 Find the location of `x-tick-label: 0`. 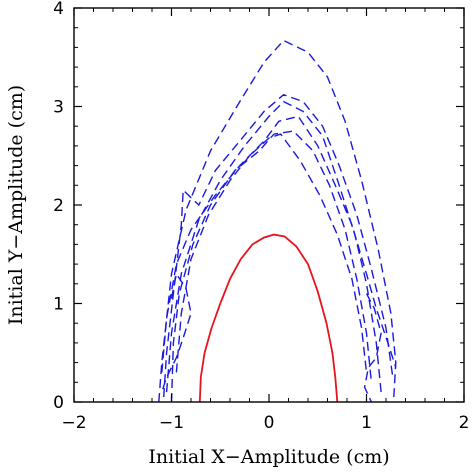

x-tick-label: 0 is located at coordinates (269, 423).